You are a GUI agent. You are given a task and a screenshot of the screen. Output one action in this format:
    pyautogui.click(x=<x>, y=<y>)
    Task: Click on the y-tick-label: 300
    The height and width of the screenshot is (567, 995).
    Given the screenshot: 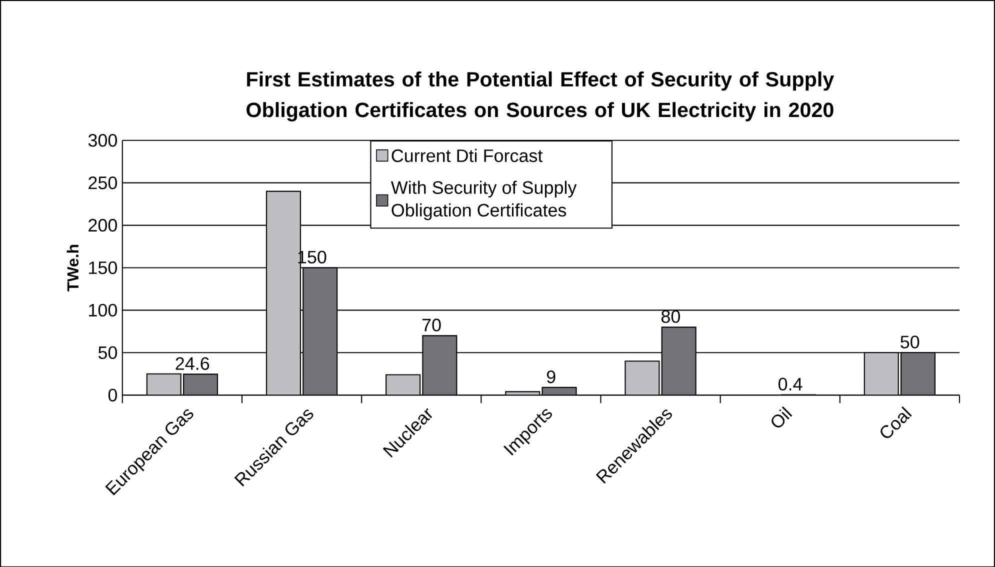 What is the action you would take?
    pyautogui.click(x=102, y=140)
    